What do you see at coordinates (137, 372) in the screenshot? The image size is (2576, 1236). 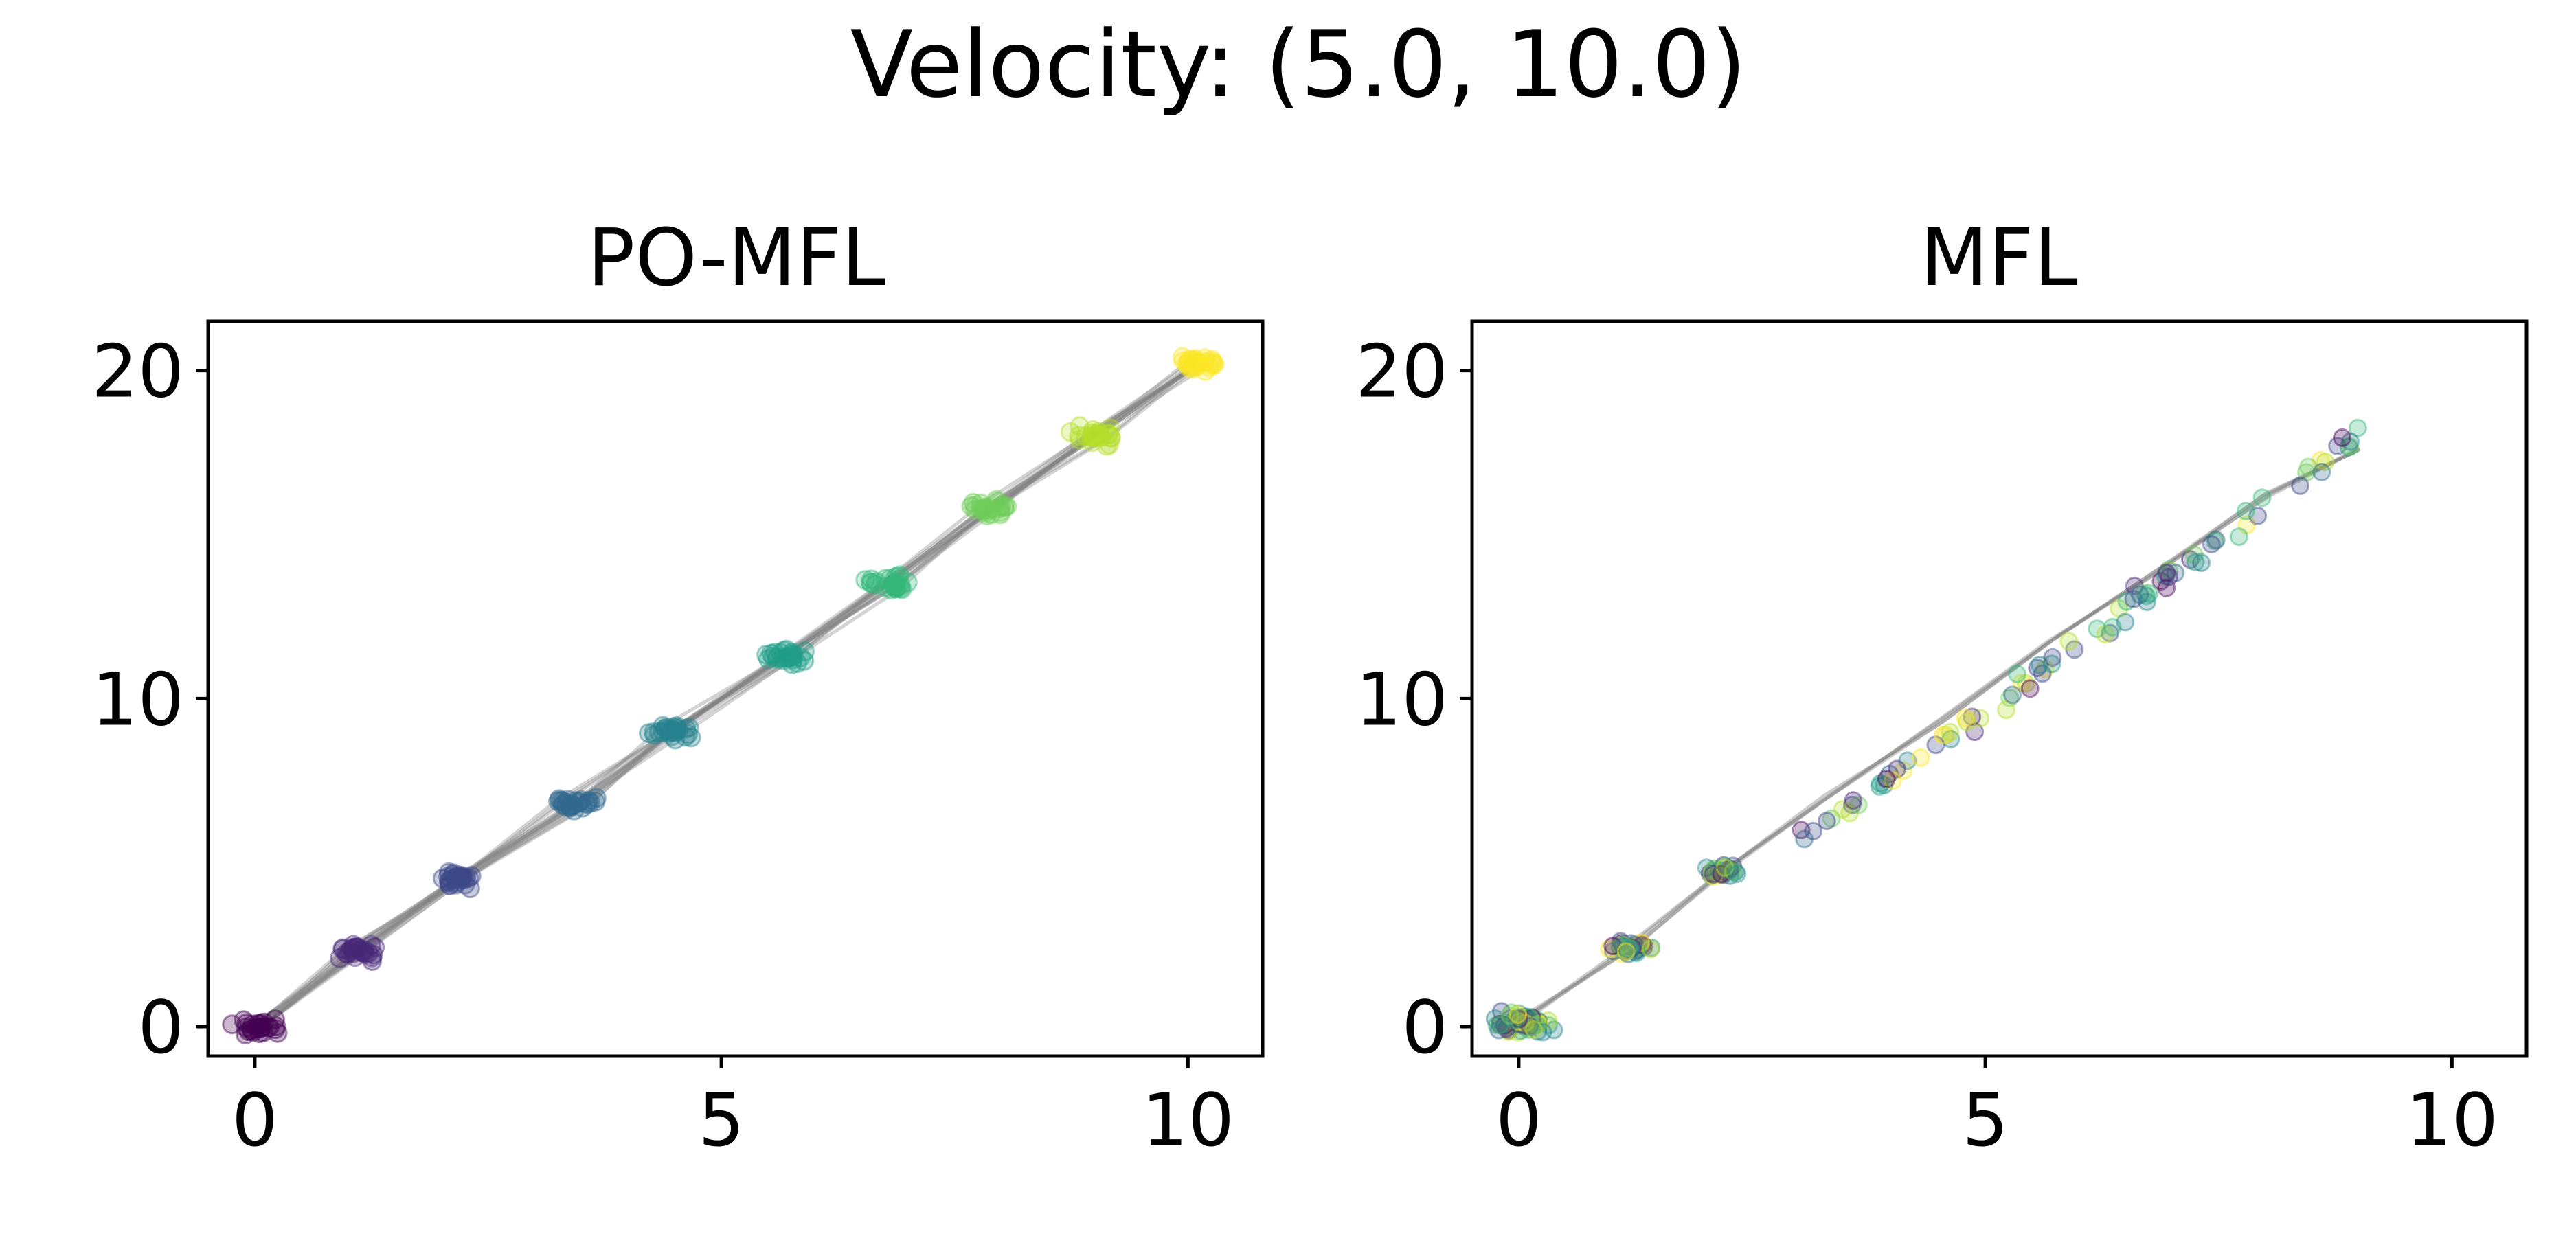 I see `y-tick-label: 20` at bounding box center [137, 372].